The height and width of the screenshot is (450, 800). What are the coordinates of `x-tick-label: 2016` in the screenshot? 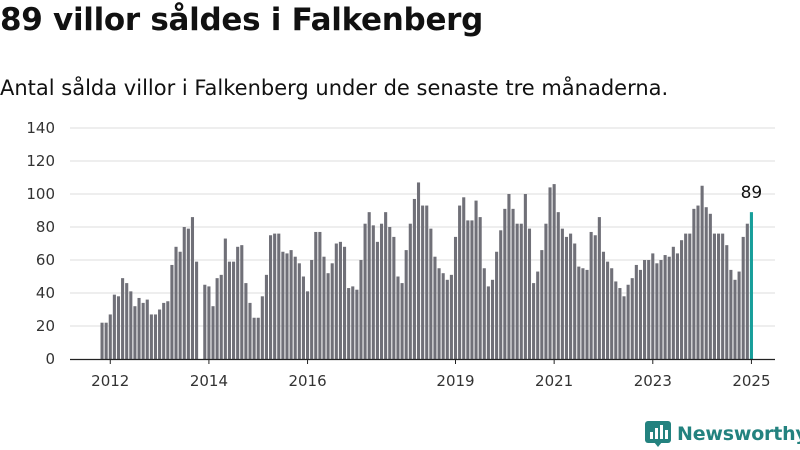 It's located at (307, 381).